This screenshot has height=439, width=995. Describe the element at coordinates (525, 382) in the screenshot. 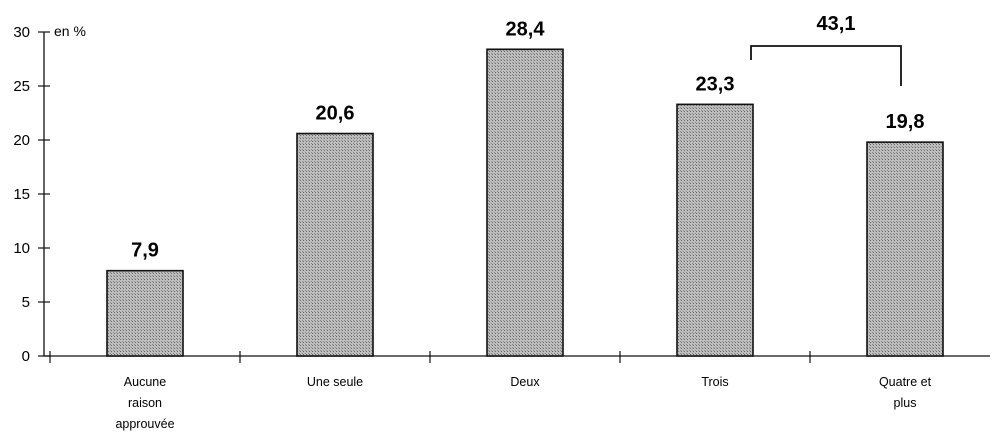

I see `category-label: Deux` at that location.